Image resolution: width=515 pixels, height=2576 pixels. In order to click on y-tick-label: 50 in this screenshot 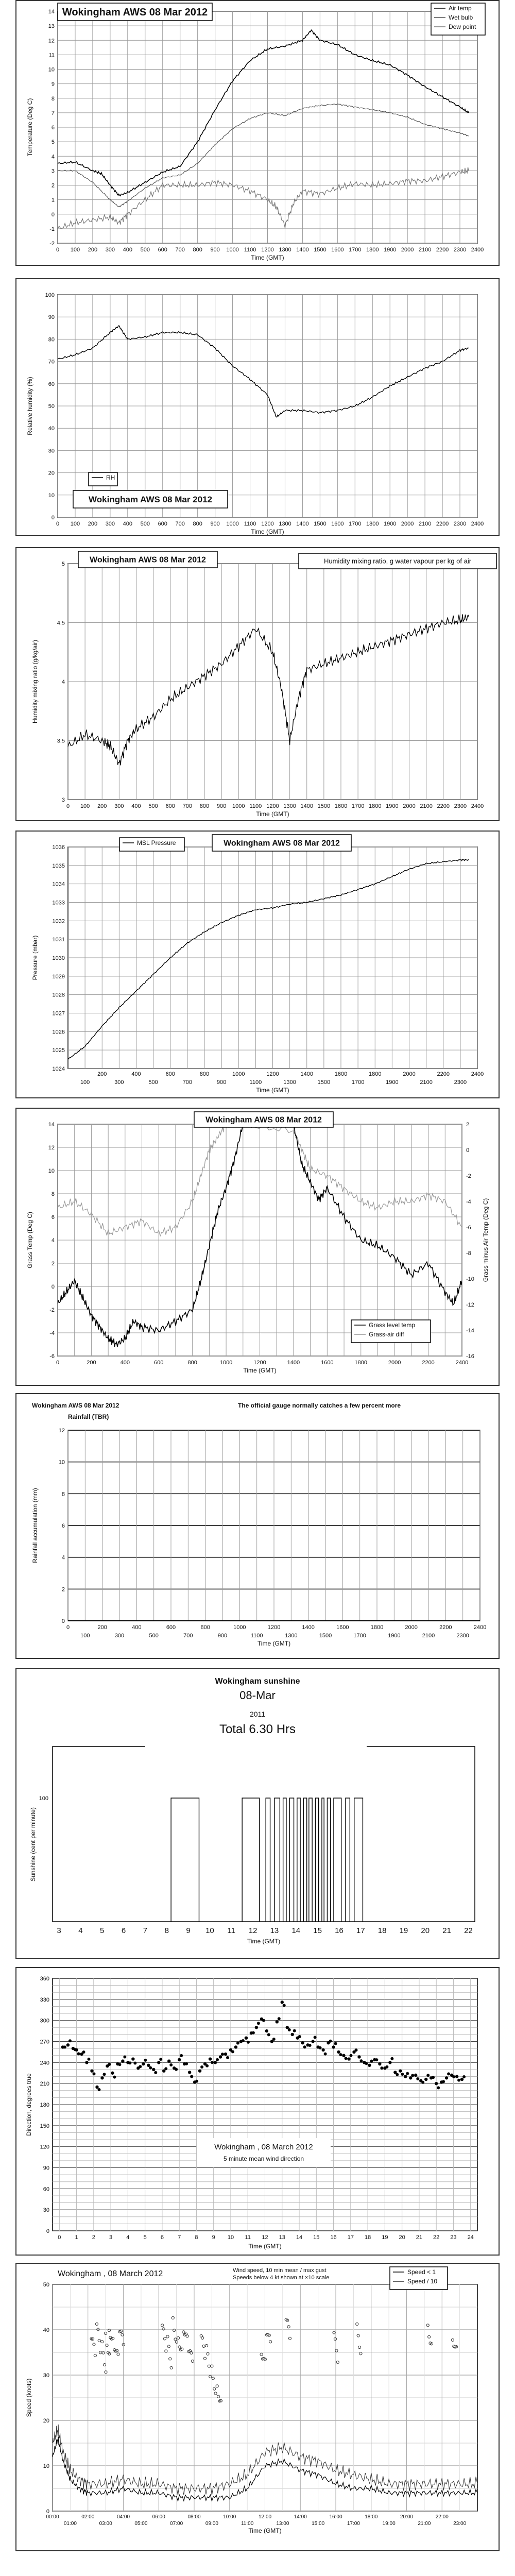, I will do `click(46, 2285)`.